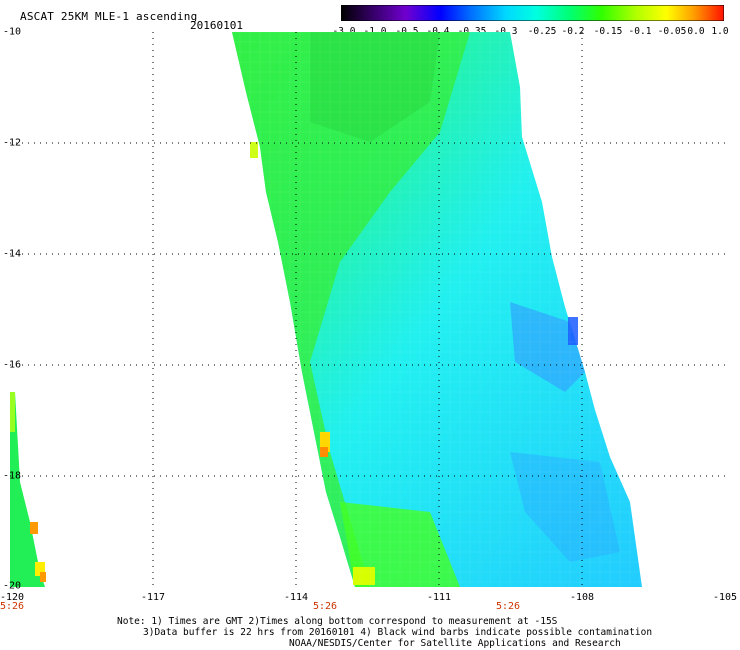 This screenshot has width=740, height=650. I want to click on lat-label: -14, so click(12, 254).